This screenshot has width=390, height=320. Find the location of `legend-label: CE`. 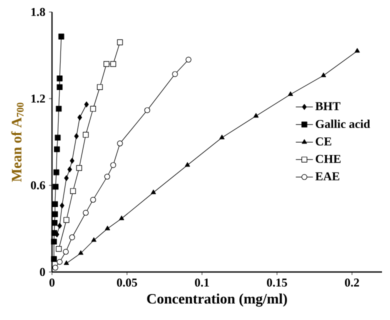

legend-label: CE is located at coordinates (324, 141).